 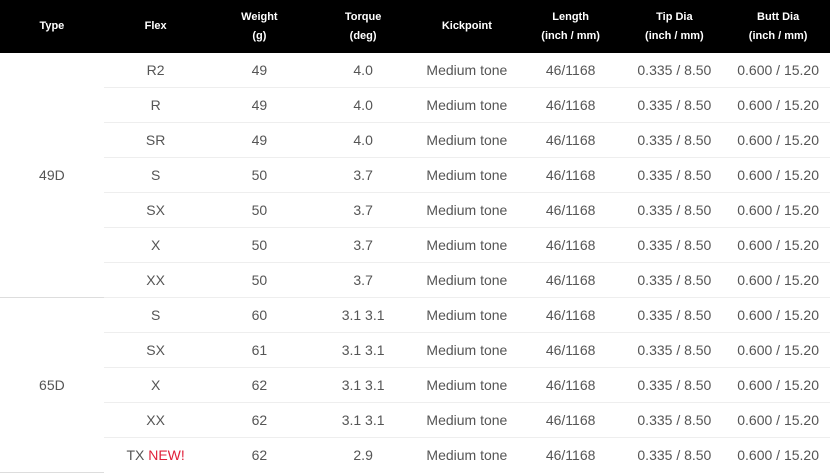 I want to click on flex-cell: R2, so click(x=155, y=70).